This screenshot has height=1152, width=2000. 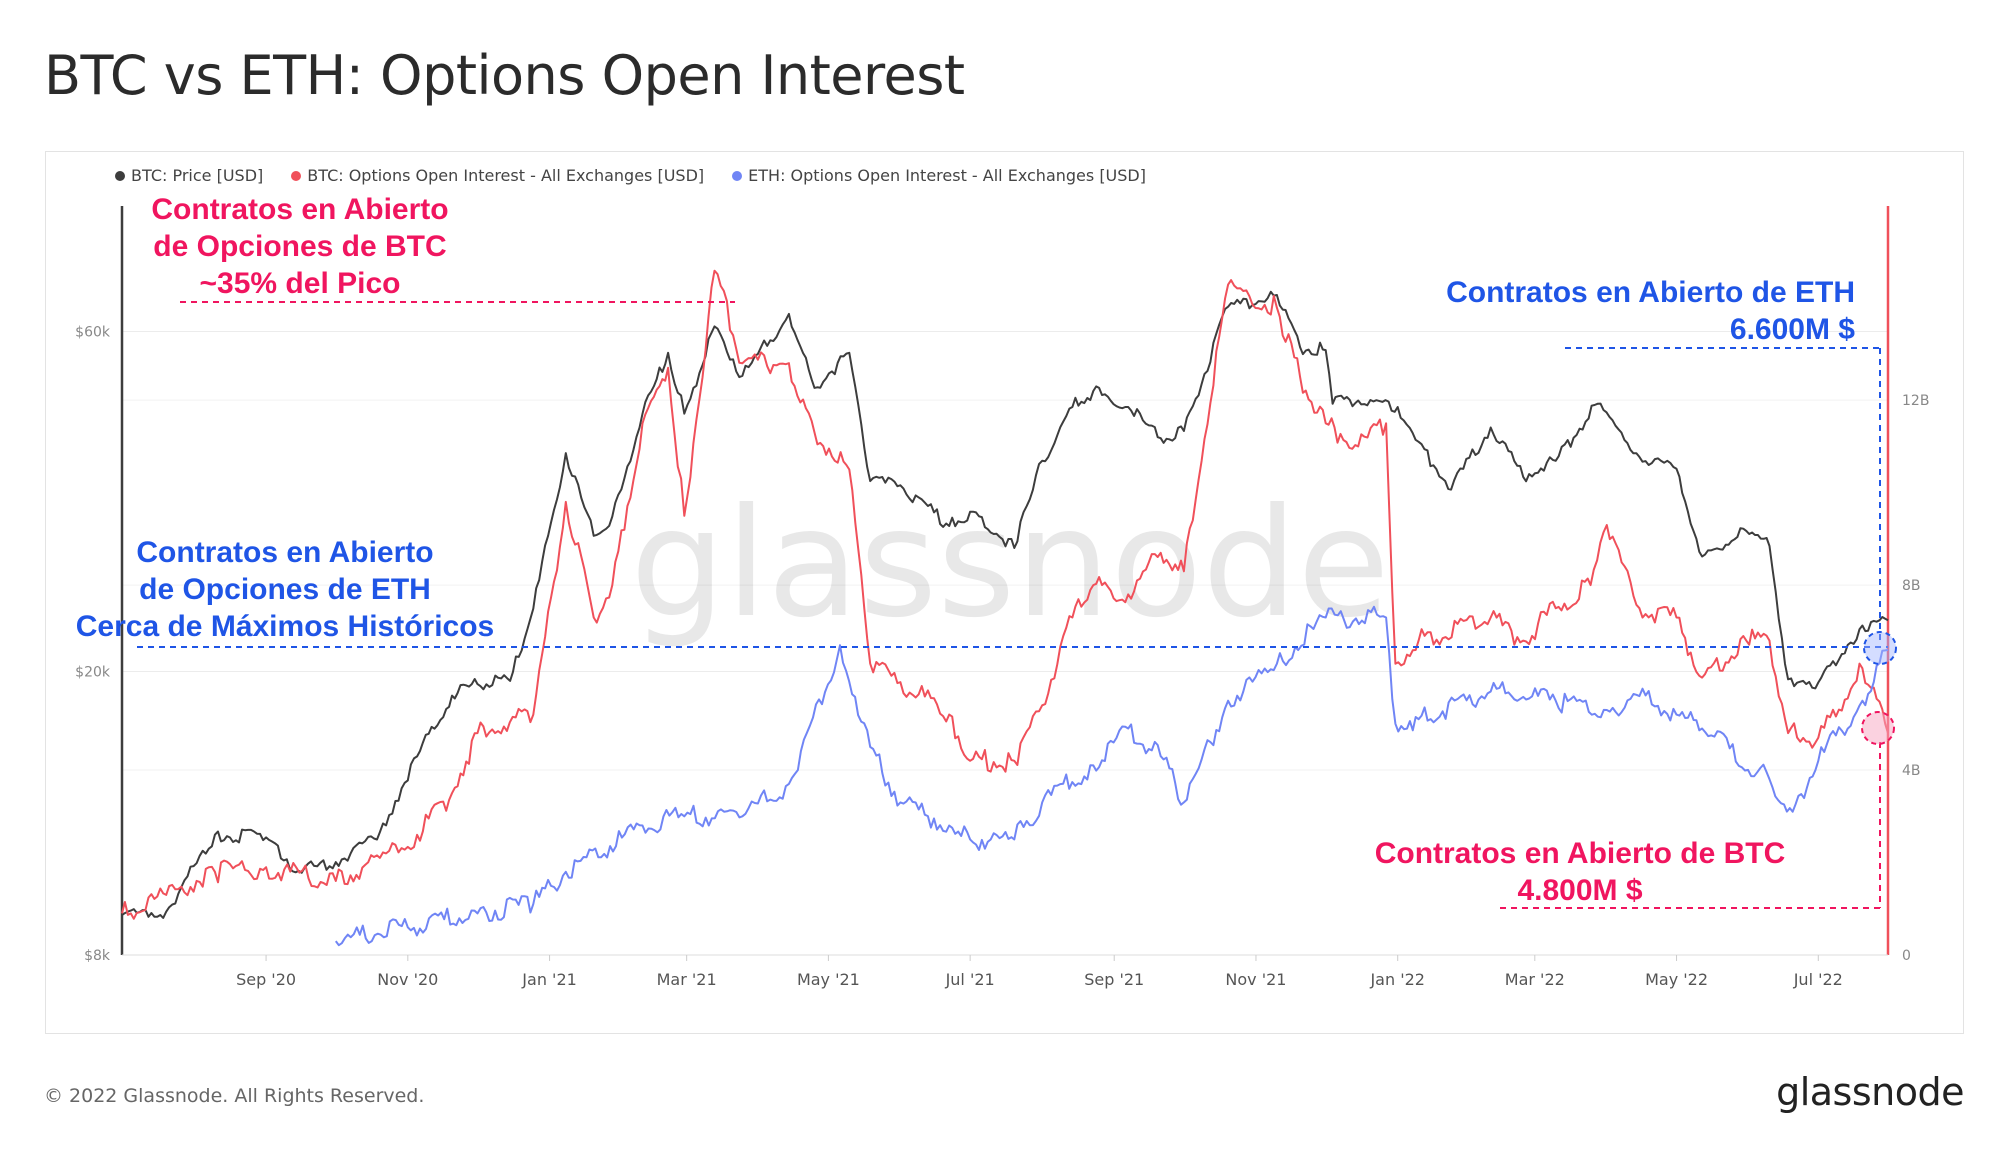 I want to click on y-right-tick-label: 0, so click(x=1906, y=956).